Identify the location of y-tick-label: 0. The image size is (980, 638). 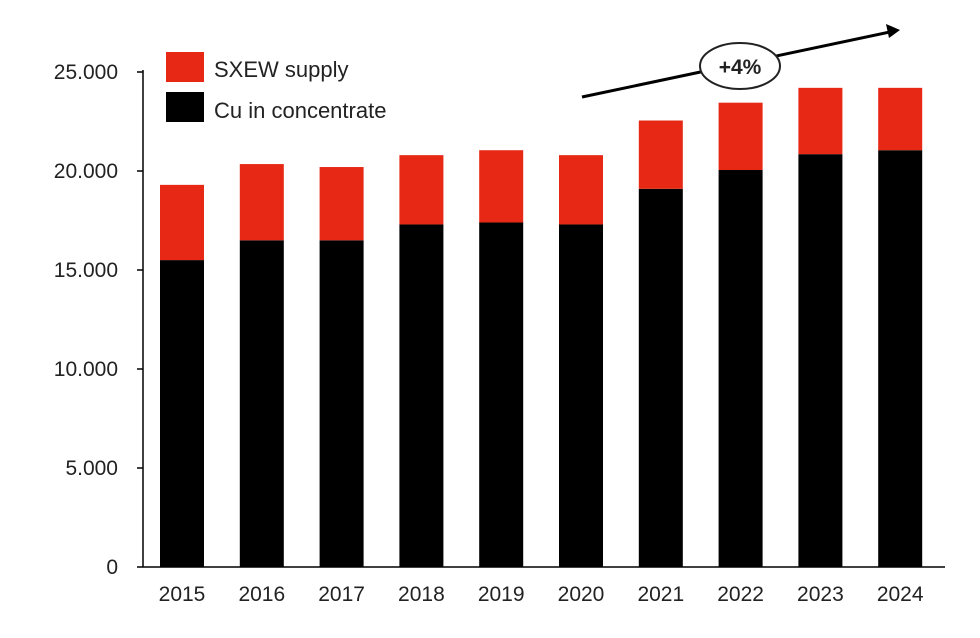
(112, 567).